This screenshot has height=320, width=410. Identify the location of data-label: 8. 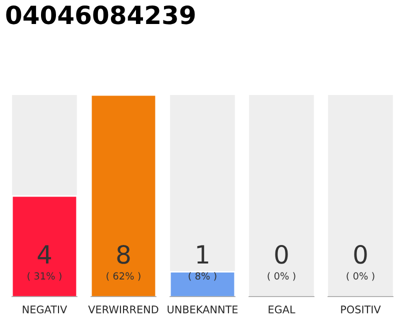
(123, 254).